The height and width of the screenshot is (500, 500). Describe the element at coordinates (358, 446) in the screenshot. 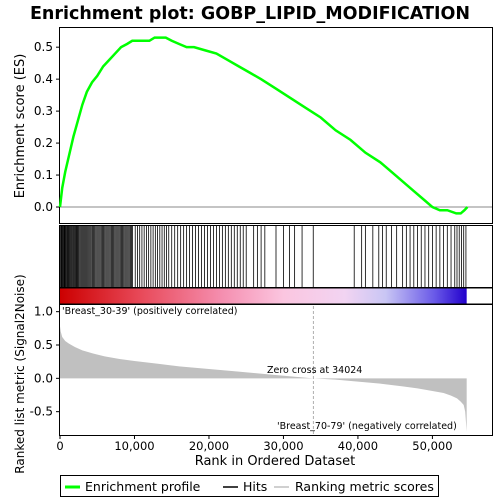

I see `x-tick-label: 40,000` at that location.